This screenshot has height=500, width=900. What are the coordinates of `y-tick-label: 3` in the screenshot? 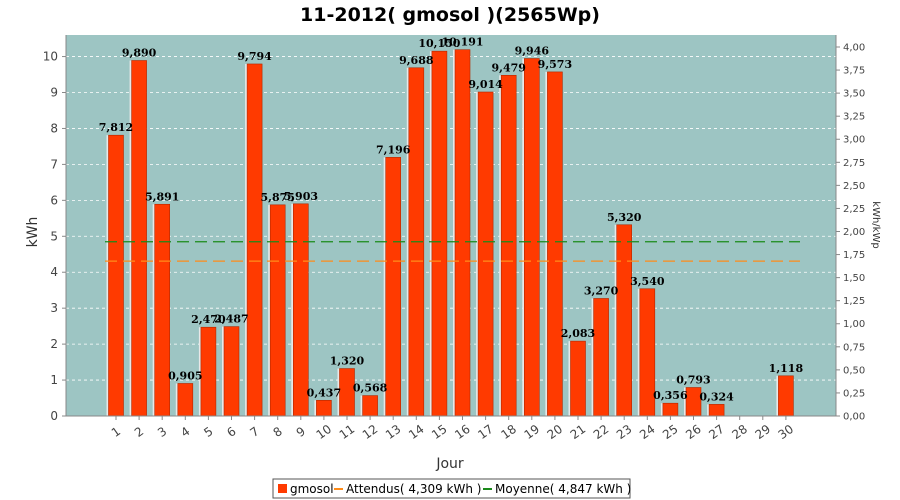 It's located at (54, 308).